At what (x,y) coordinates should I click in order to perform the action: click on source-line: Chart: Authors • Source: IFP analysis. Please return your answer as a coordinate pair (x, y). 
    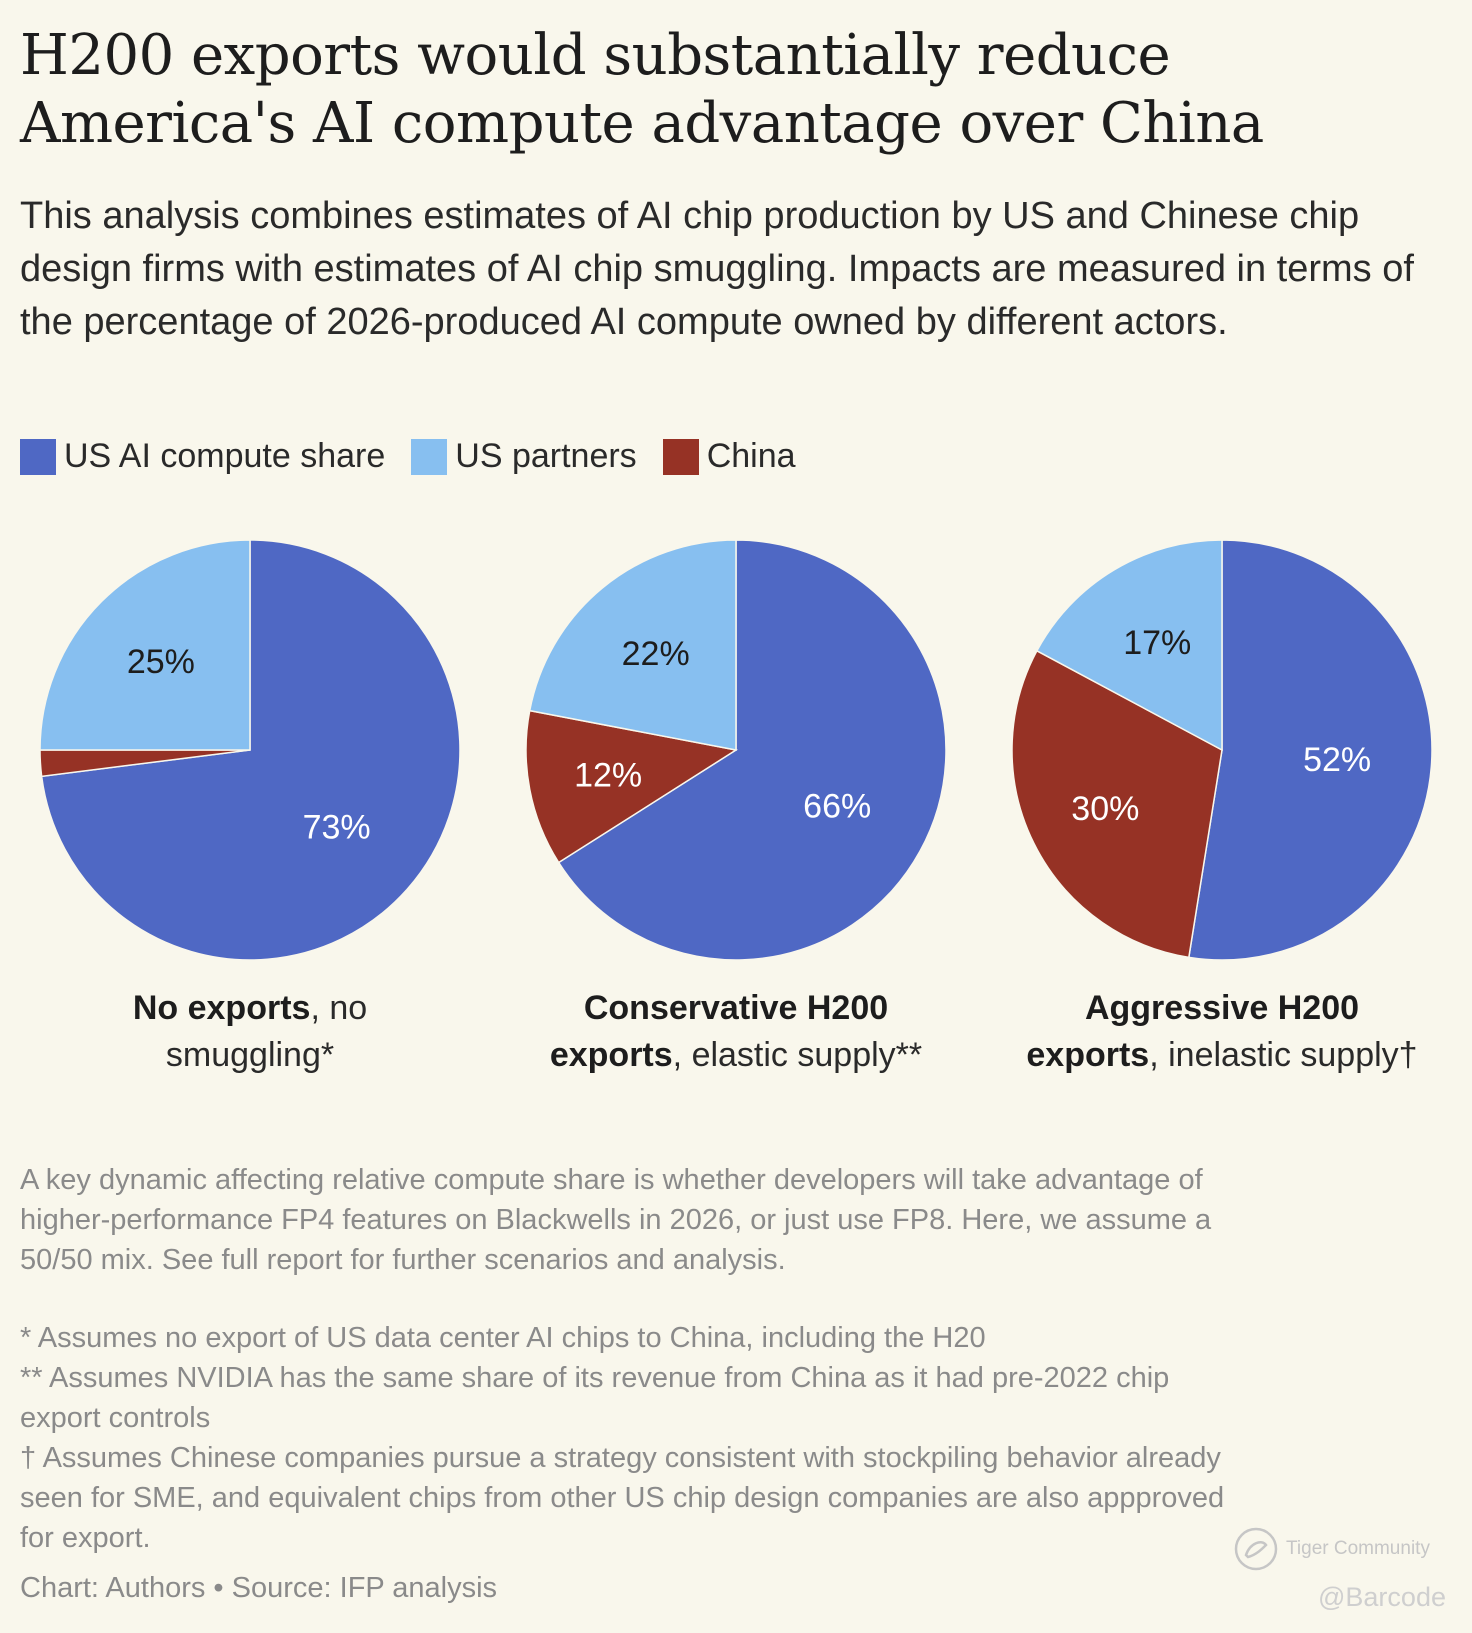
    Looking at the image, I should click on (259, 1588).